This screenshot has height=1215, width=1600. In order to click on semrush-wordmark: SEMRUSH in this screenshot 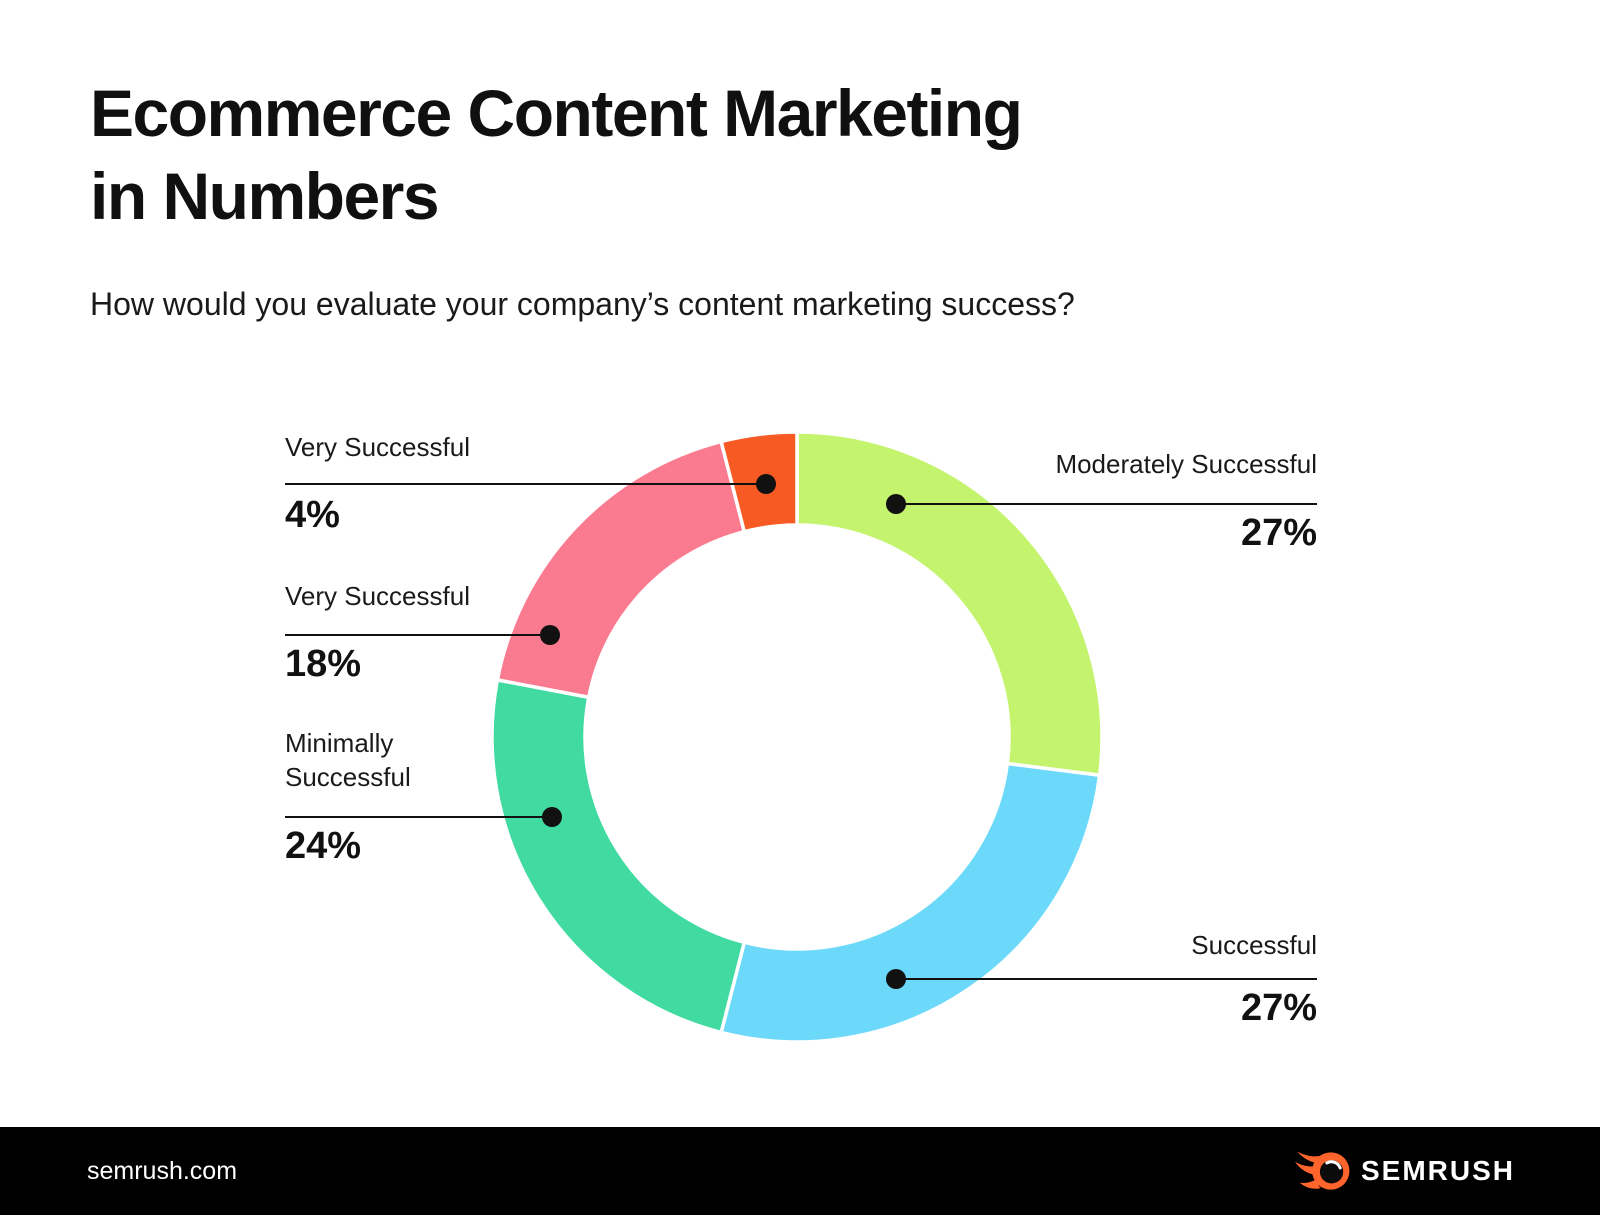, I will do `click(1437, 1170)`.